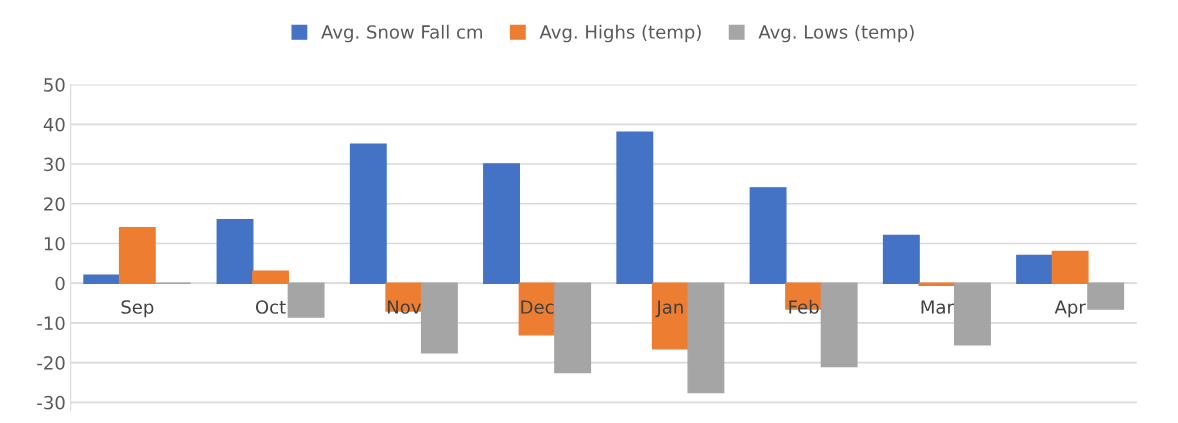  Describe the element at coordinates (54, 243) in the screenshot. I see `y-tick-label: 10` at that location.